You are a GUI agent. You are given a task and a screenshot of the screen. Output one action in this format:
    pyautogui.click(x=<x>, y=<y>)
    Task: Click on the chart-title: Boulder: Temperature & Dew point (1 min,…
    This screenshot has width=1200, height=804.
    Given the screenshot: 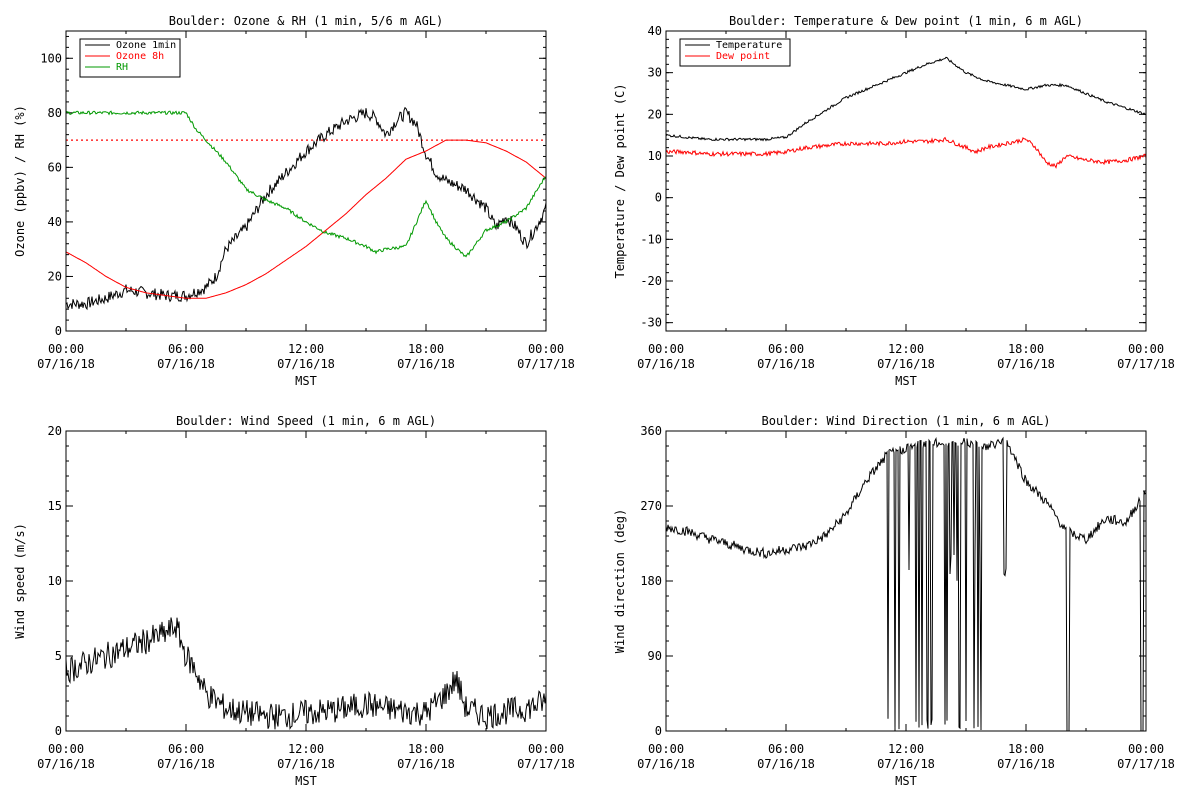 What is the action you would take?
    pyautogui.click(x=906, y=21)
    